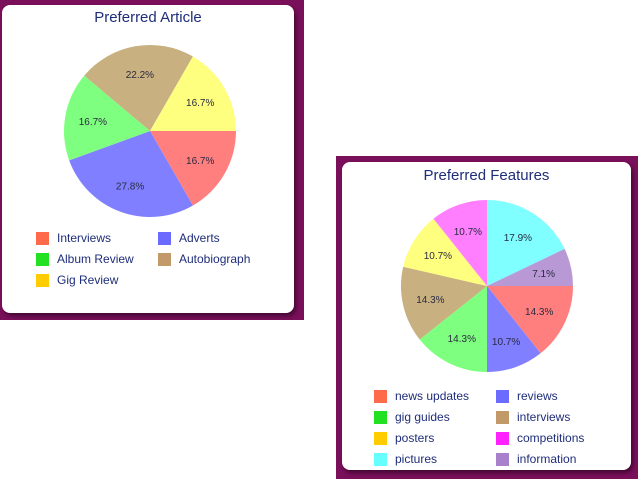  I want to click on legend-item-album-review: Album Review, so click(97, 259).